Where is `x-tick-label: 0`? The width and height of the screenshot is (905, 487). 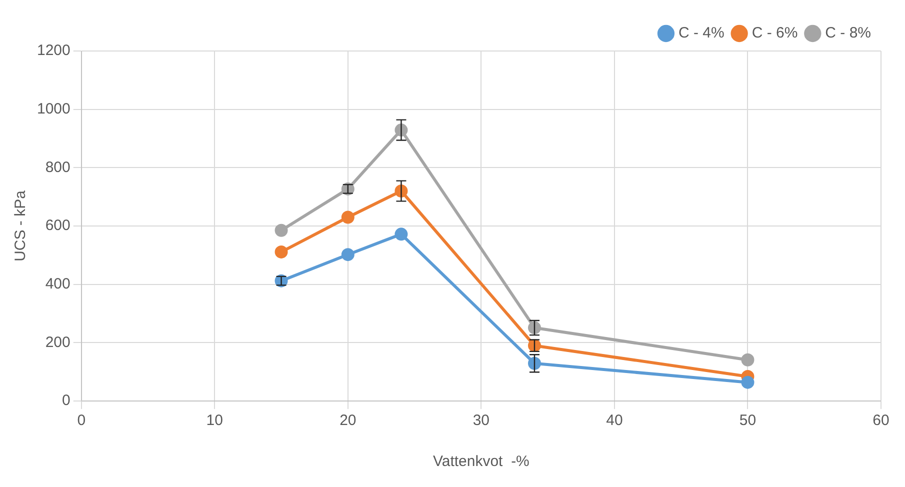 x-tick-label: 0 is located at coordinates (81, 421).